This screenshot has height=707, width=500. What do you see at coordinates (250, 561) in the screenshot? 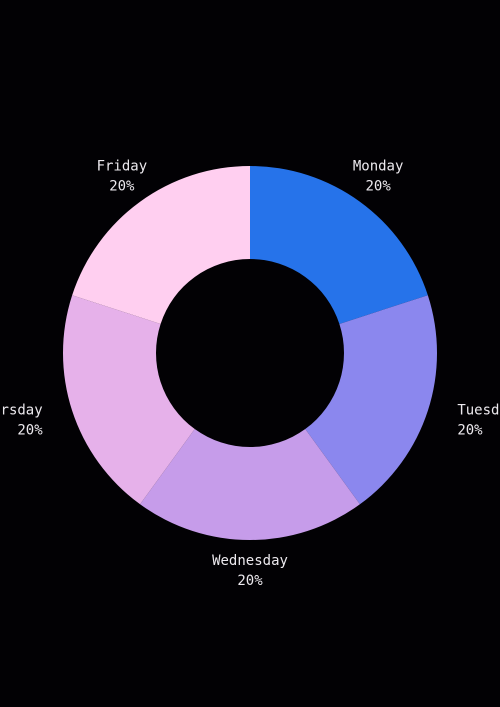
I see `slice-label: Wednesday` at bounding box center [250, 561].